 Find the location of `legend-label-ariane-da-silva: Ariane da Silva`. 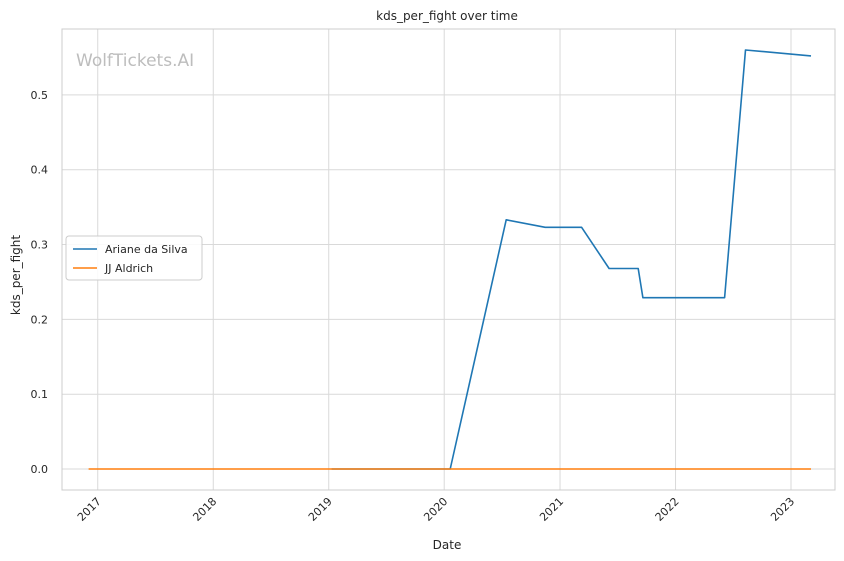

legend-label-ariane-da-silva: Ariane da Silva is located at coordinates (146, 249).